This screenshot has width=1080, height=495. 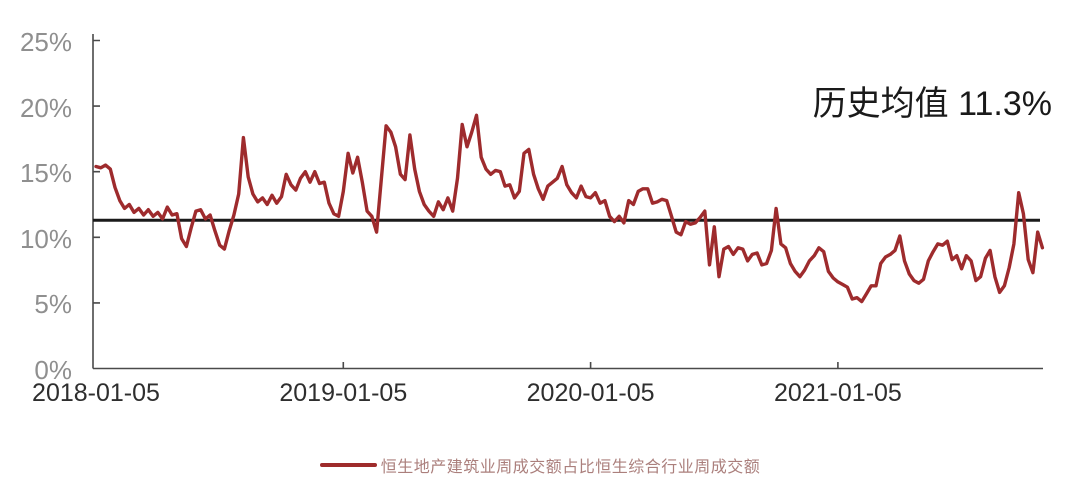 What do you see at coordinates (45, 238) in the screenshot?
I see `y-tick-label: 10%` at bounding box center [45, 238].